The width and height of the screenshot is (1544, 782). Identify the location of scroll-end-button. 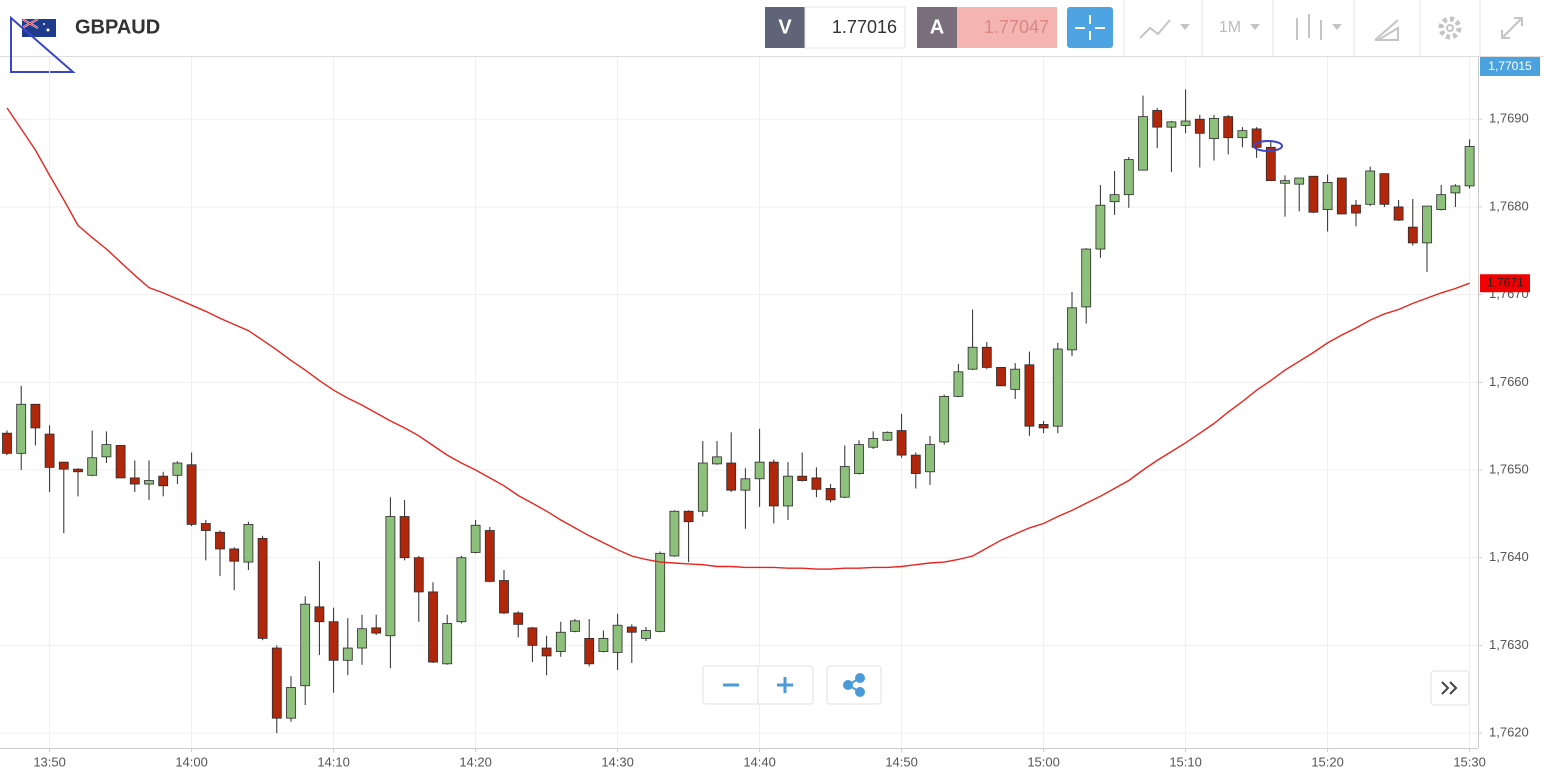
(1450, 688).